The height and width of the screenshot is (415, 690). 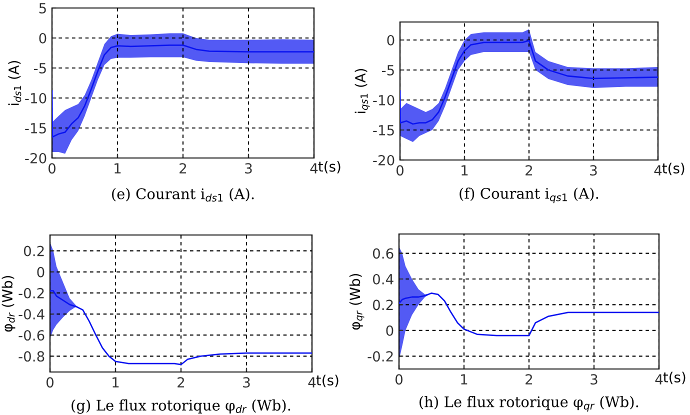 I want to click on text: (g) Le flux rotorique φ$_{dr}$ (Wb)., so click(x=181, y=406).